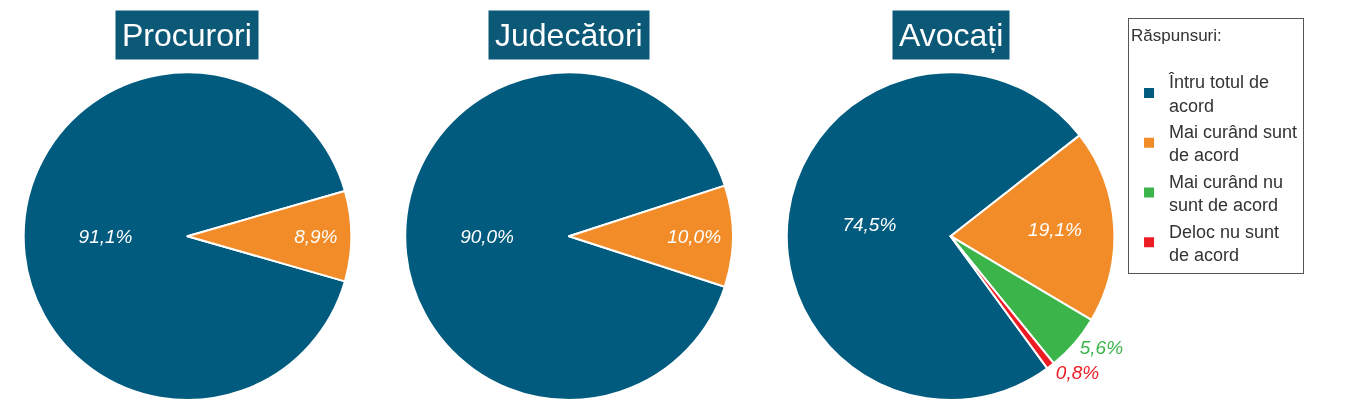  I want to click on legend-title: Răspunsuri:, so click(1176, 35).